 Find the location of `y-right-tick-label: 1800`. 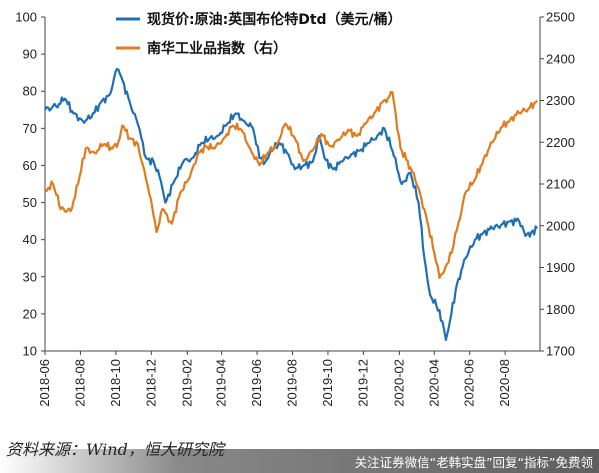

y-right-tick-label: 1800 is located at coordinates (560, 309).